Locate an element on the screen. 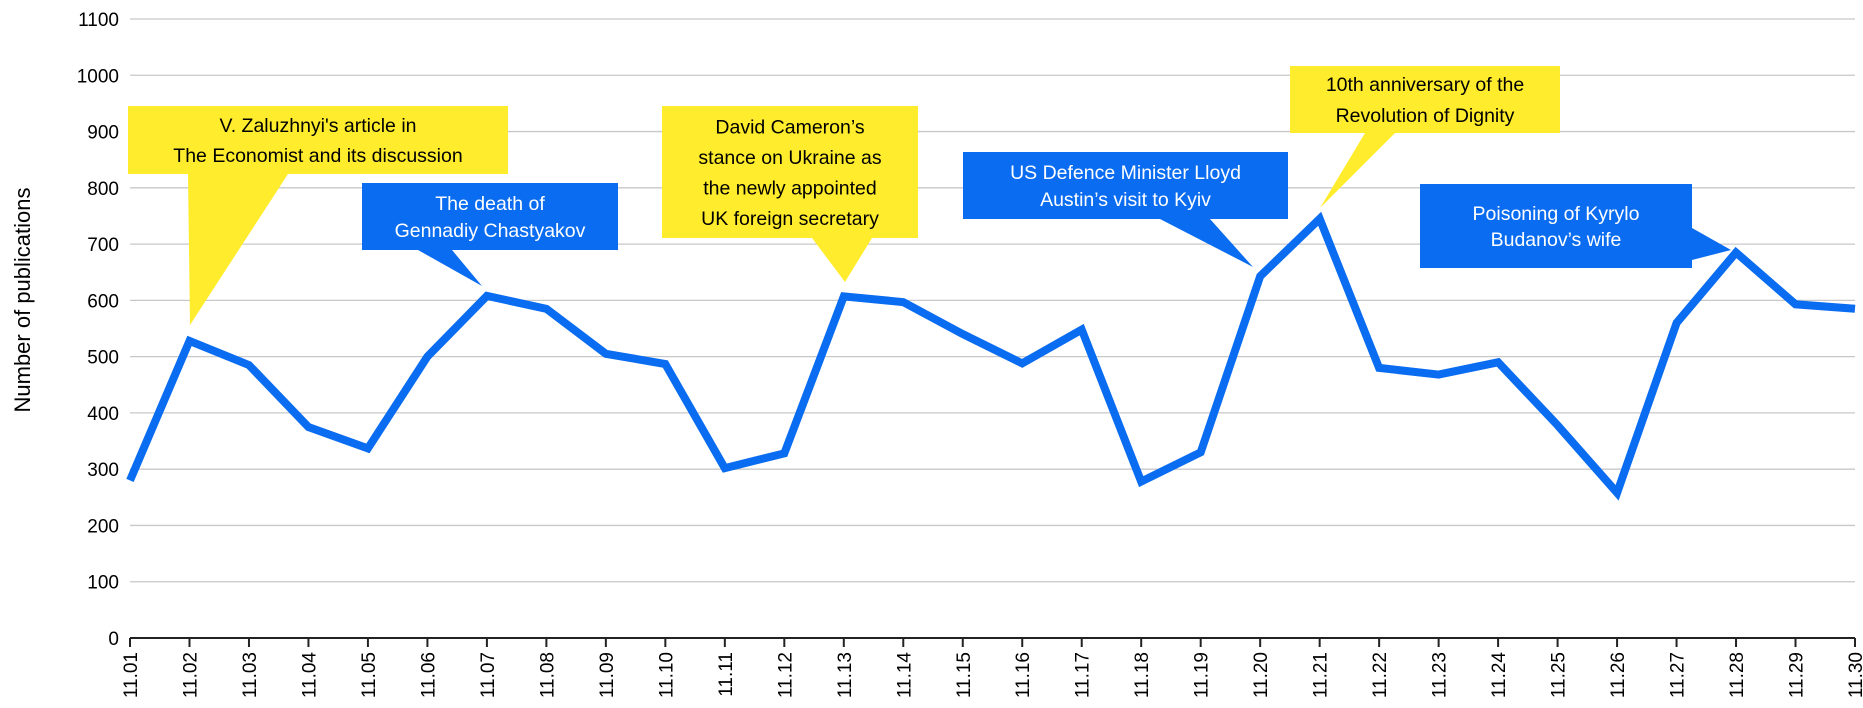 This screenshot has height=708, width=1863. x-tick-label: 11.01 is located at coordinates (131, 675).